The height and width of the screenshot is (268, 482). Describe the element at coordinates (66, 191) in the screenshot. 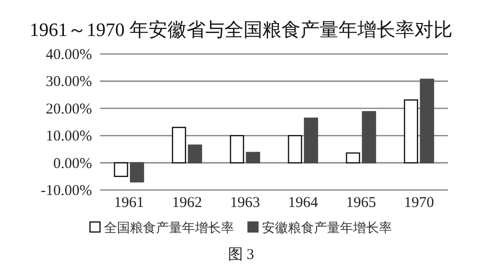

I see `y-tick-label: -10.00%` at that location.